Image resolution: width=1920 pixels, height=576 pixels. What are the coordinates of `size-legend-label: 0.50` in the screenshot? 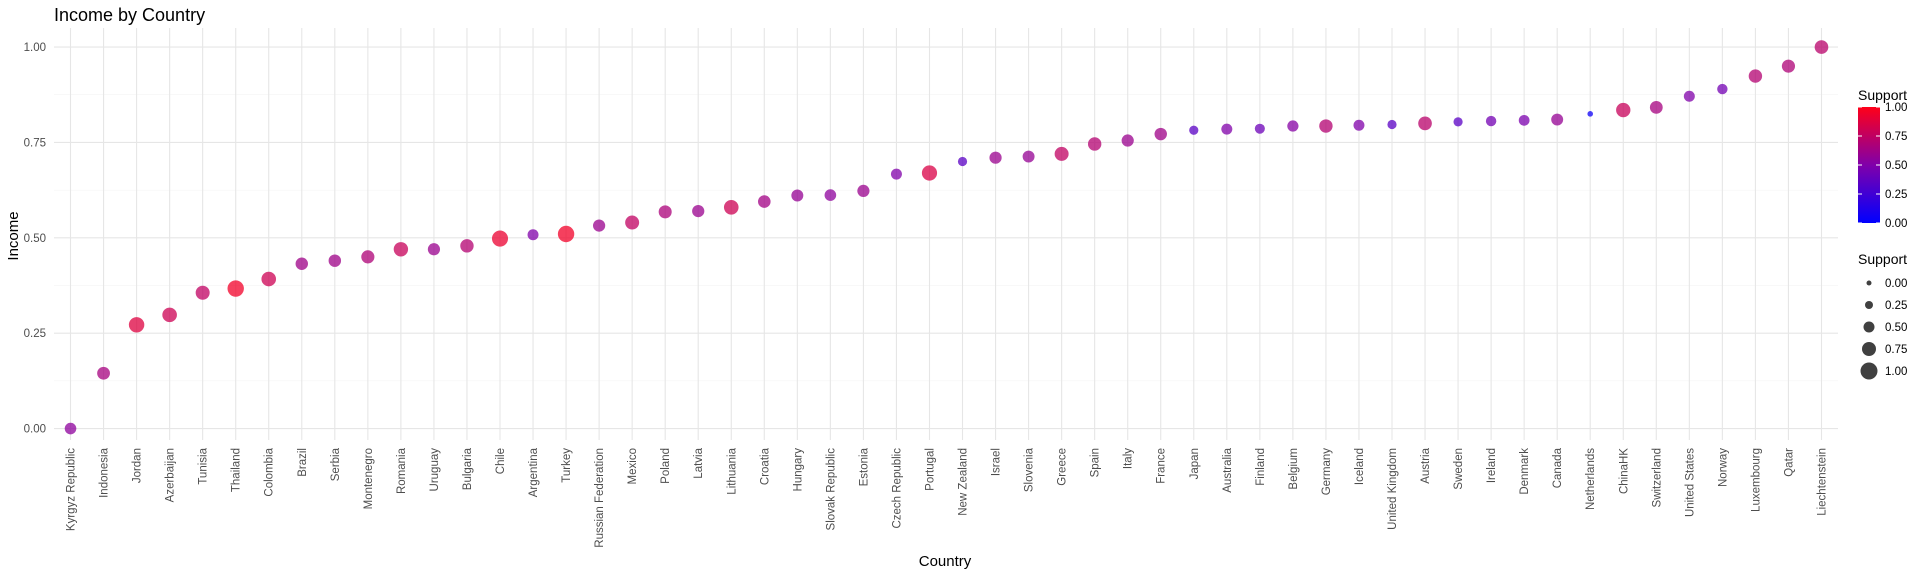 It's located at (1896, 328).